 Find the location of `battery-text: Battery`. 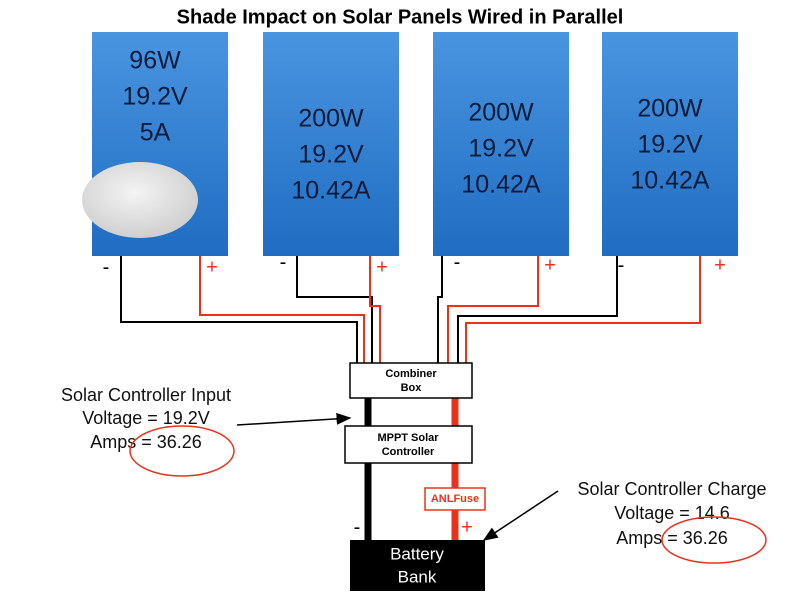

battery-text: Battery is located at coordinates (417, 553).